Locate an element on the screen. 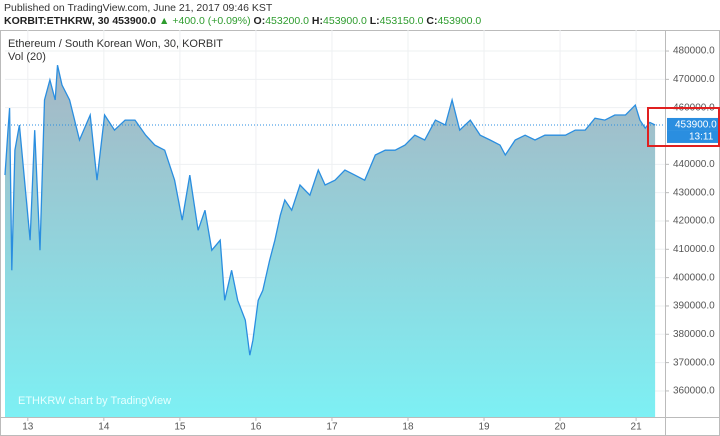 The width and height of the screenshot is (720, 436). ohlc-label: L: is located at coordinates (375, 21).